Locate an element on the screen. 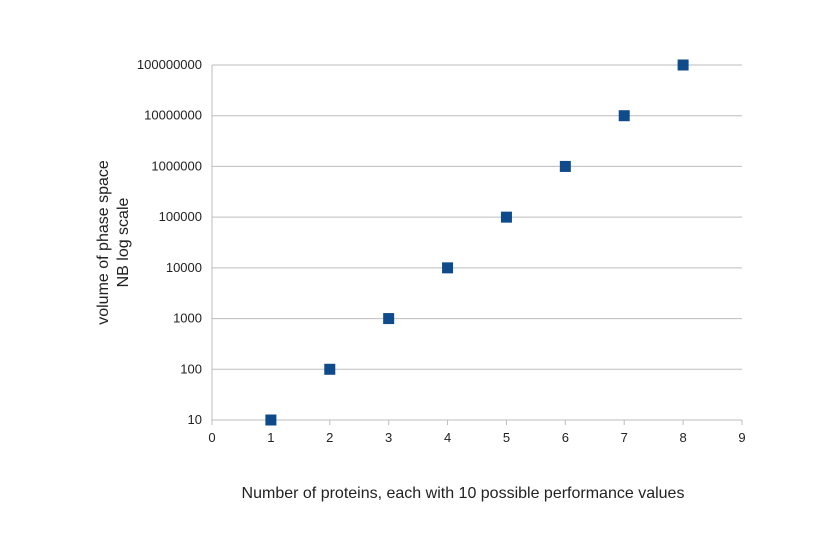 This screenshot has width=813, height=535. x-tick-label-1: 1 is located at coordinates (270, 437).